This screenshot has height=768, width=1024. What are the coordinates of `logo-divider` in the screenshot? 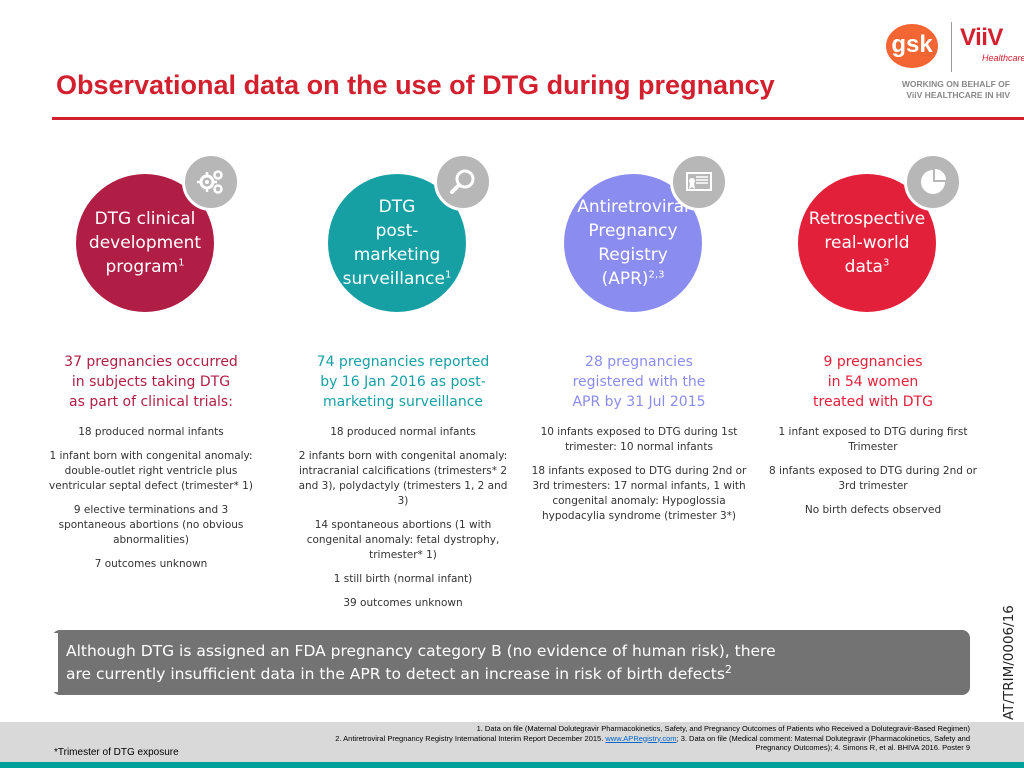 It's located at (951, 47).